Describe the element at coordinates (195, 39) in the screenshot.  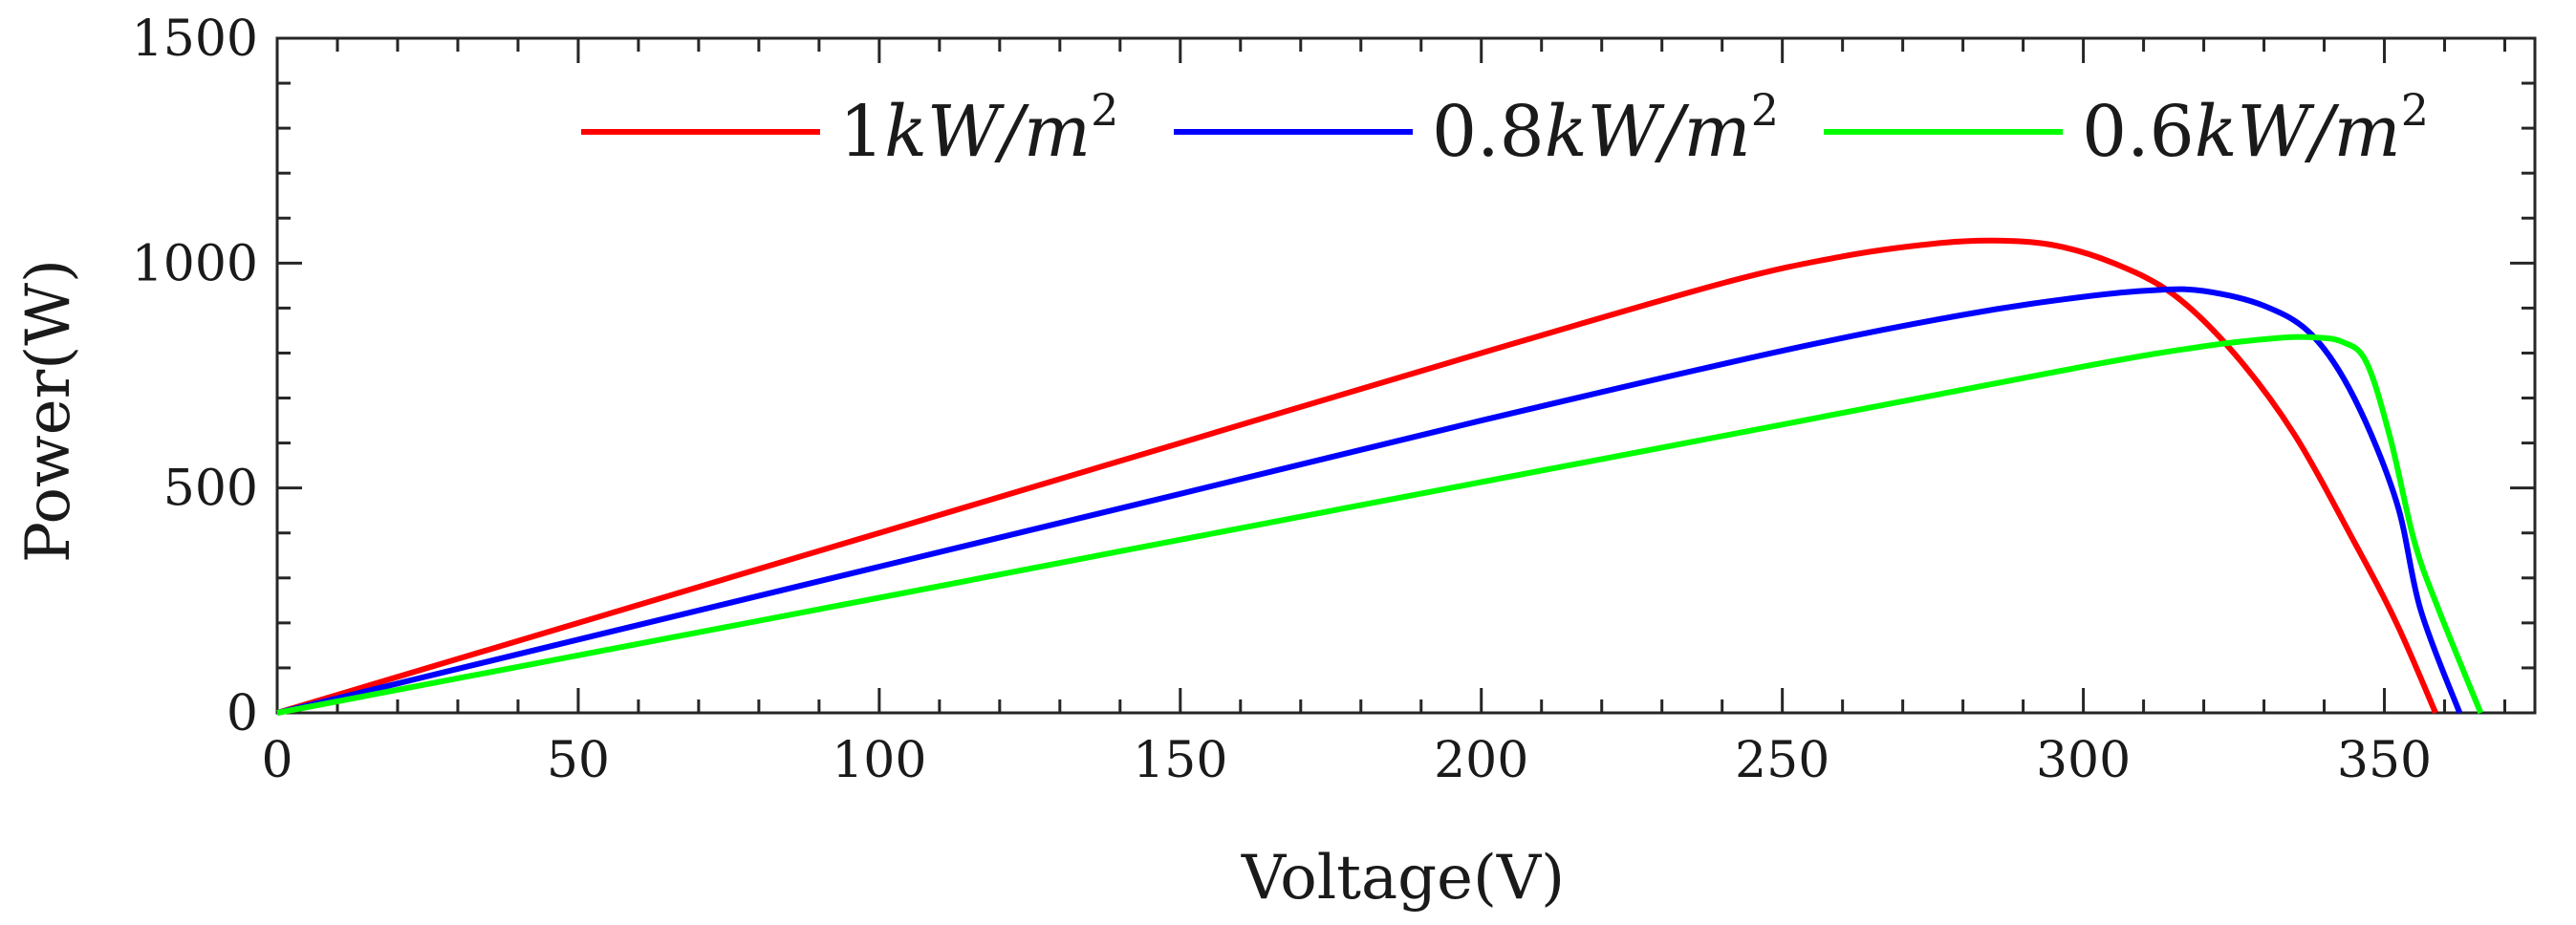
I see `y-tick-label: 1500` at that location.